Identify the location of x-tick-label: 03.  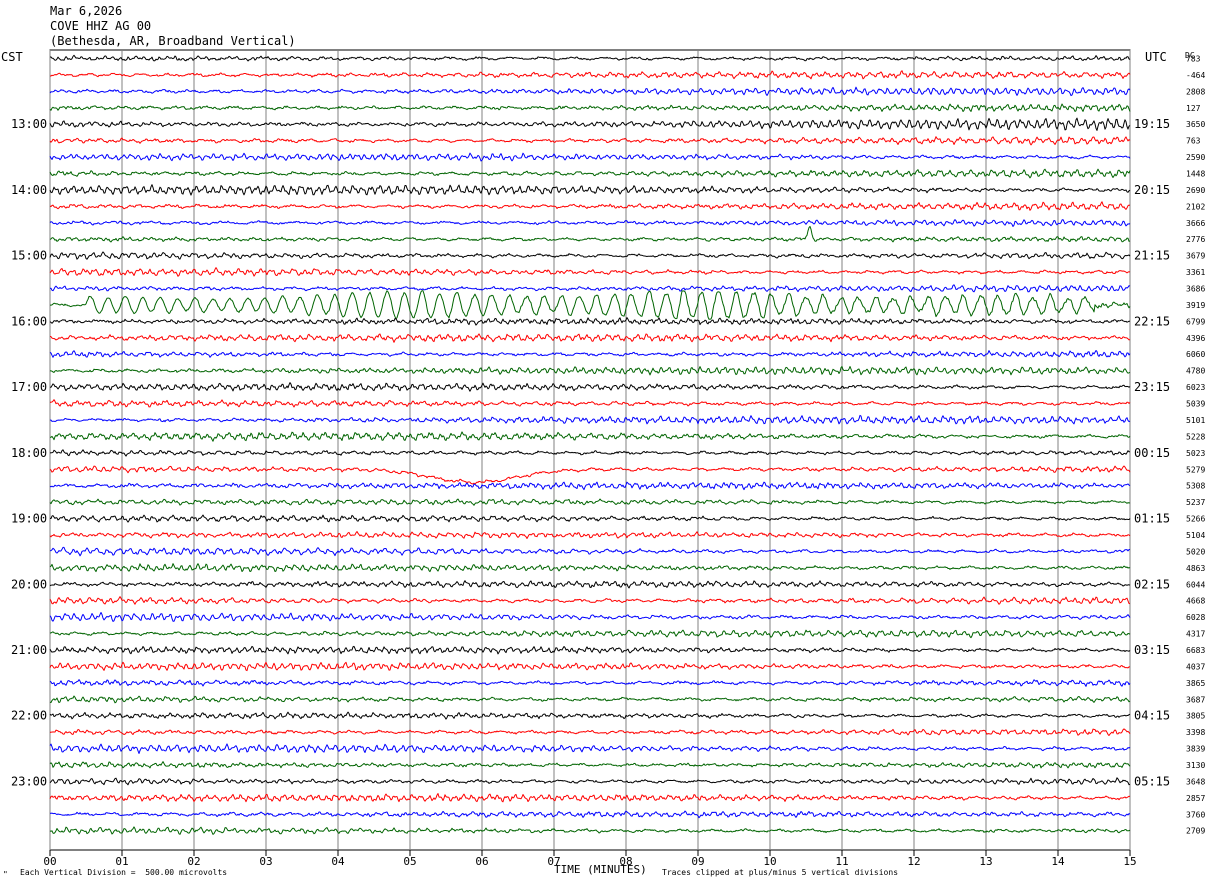
(265, 861).